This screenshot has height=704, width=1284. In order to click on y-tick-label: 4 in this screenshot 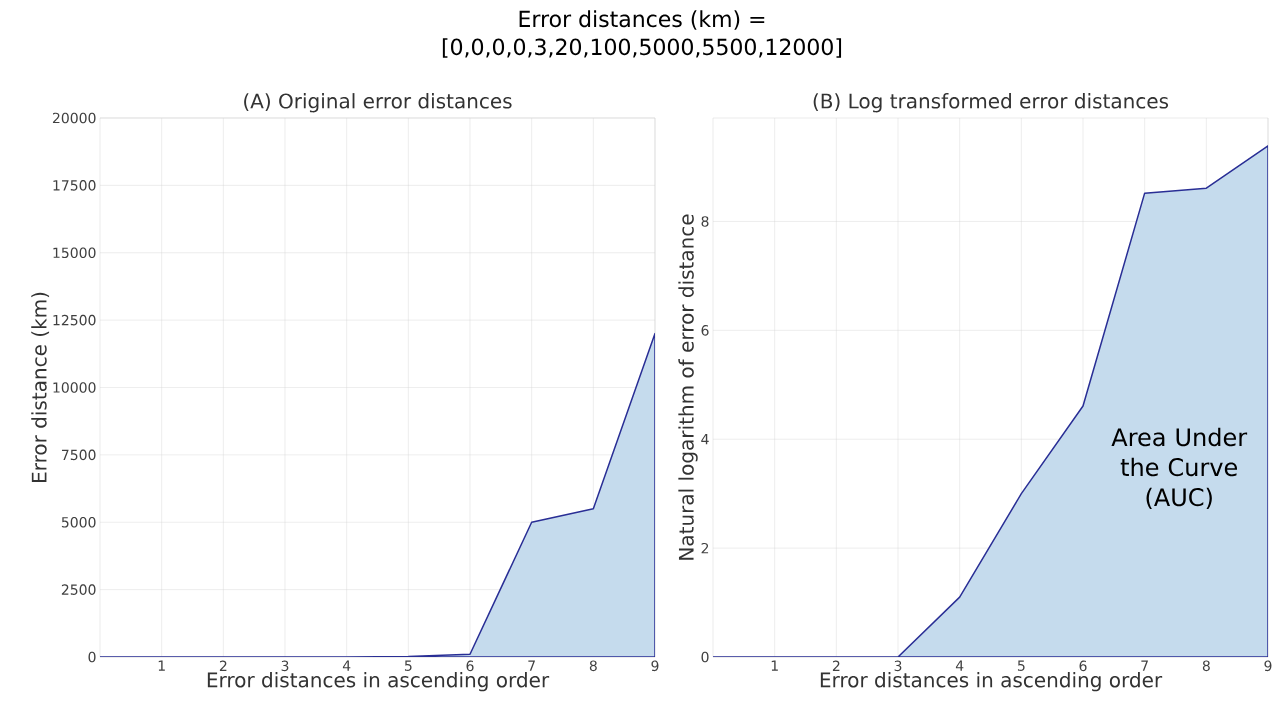, I will do `click(705, 439)`.